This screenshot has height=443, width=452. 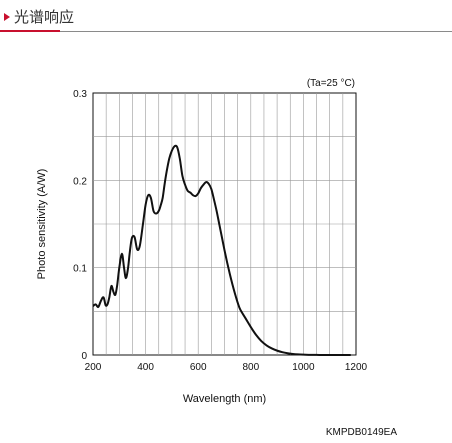 What do you see at coordinates (226, 17) in the screenshot?
I see `section-header: 光谱响应` at bounding box center [226, 17].